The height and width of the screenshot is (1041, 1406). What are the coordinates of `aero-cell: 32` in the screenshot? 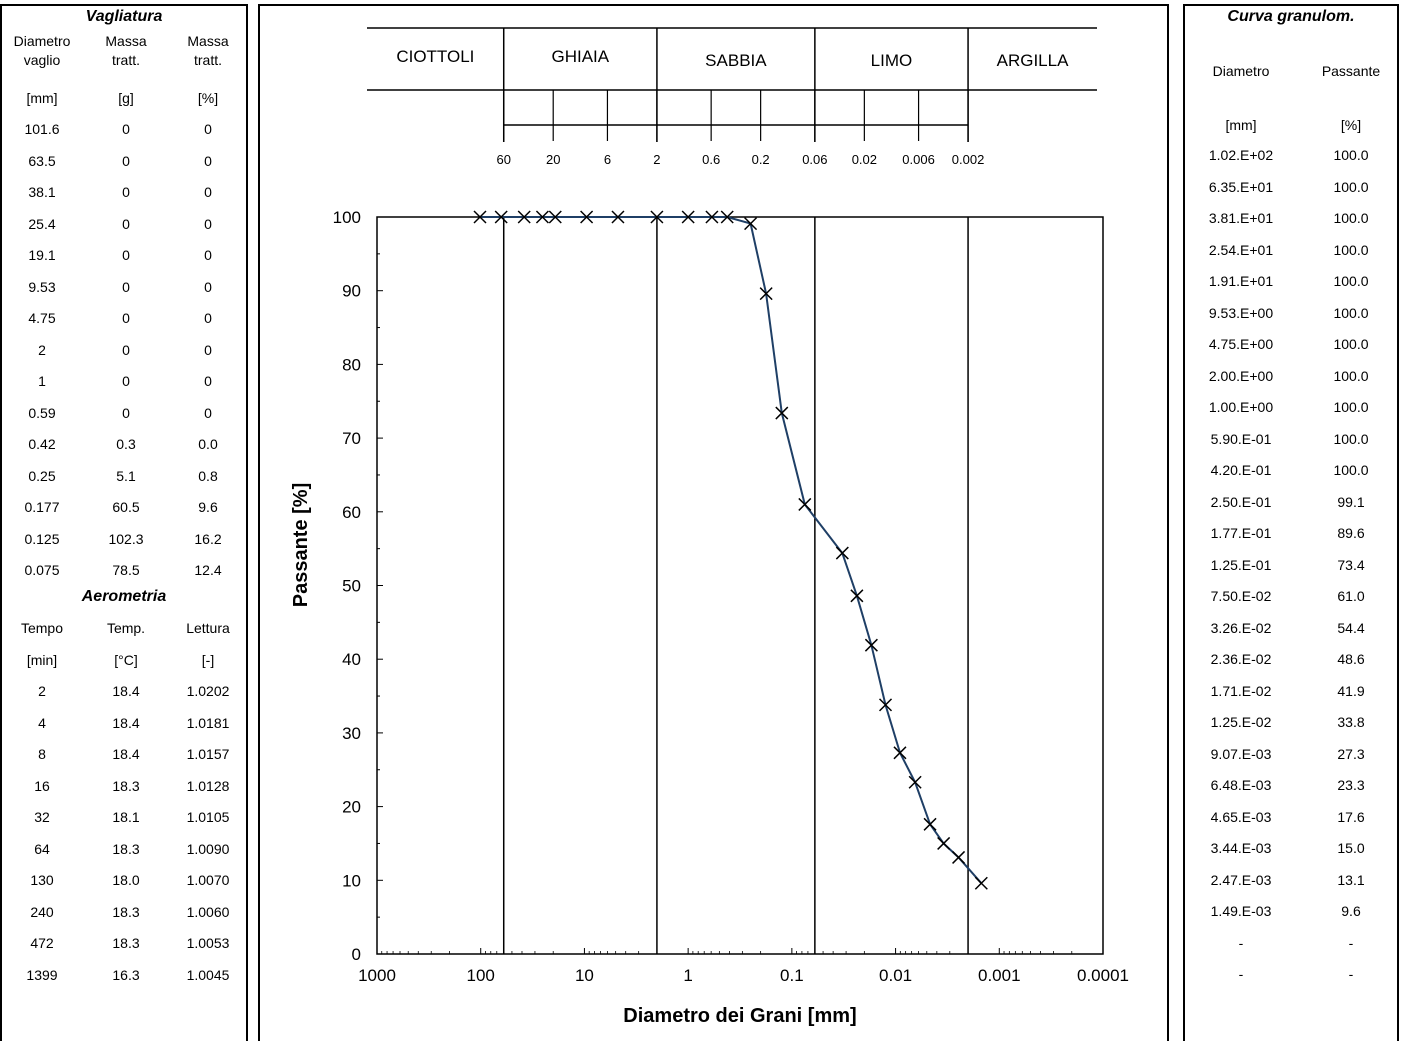 It's located at (42, 817).